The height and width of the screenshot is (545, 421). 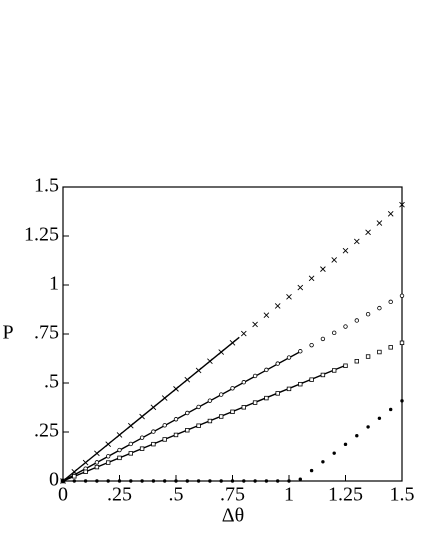 I want to click on x-axis-label: Δθ, so click(x=233, y=516).